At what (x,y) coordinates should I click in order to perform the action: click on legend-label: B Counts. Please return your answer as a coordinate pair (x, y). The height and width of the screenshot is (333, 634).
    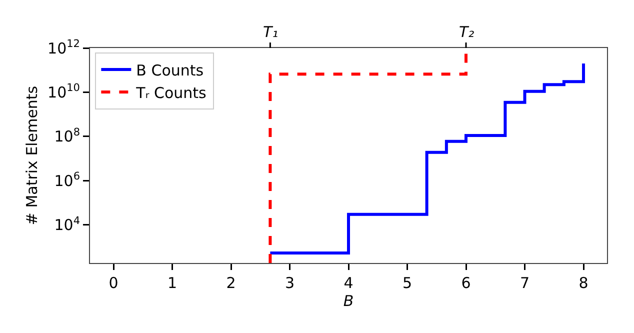
    Looking at the image, I should click on (170, 70).